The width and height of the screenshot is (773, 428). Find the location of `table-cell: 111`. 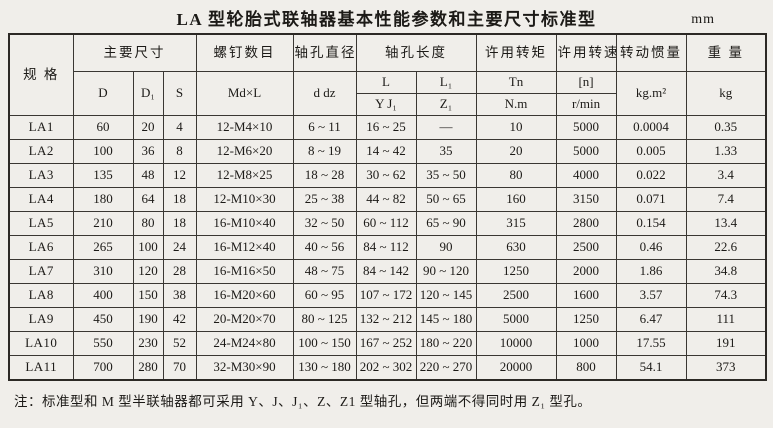

table-cell: 111 is located at coordinates (726, 319).